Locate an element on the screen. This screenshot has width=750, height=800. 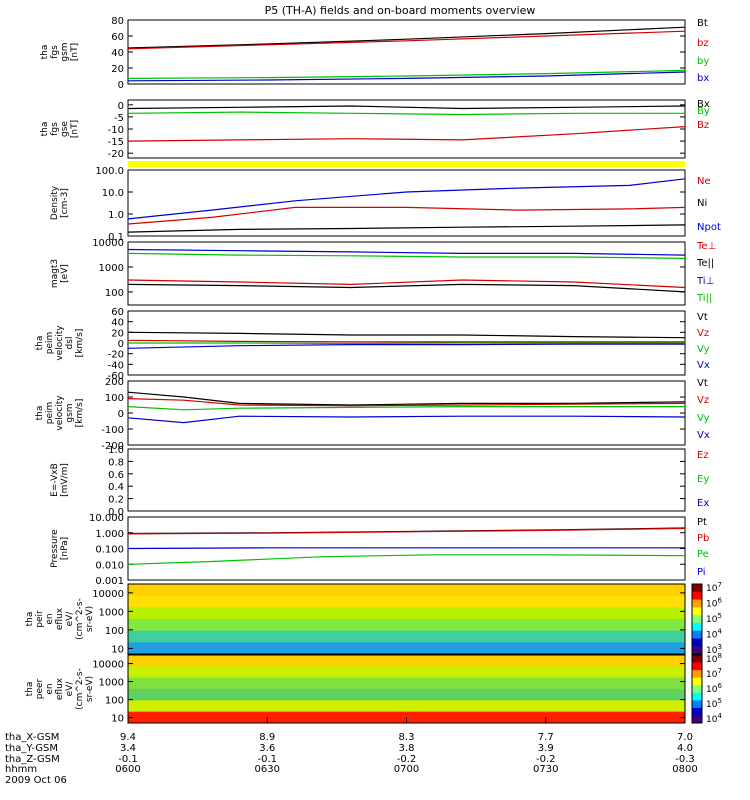
y-axis-label-line: fgs is located at coordinates (55, 52).